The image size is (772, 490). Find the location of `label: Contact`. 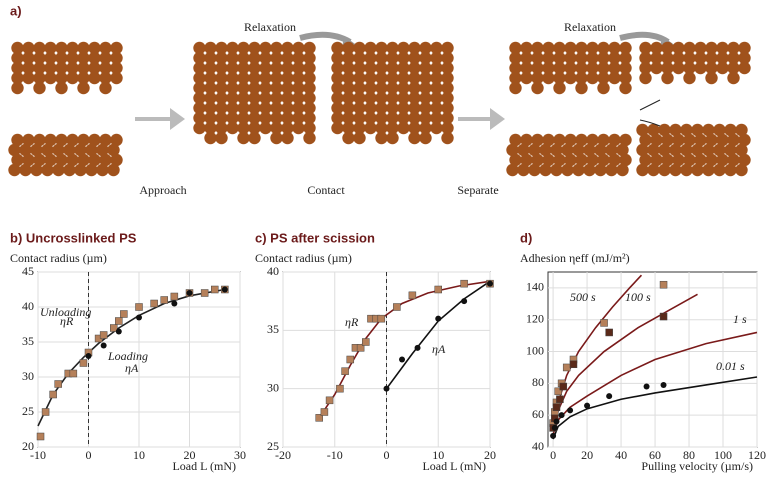

label: Contact is located at coordinates (326, 190).